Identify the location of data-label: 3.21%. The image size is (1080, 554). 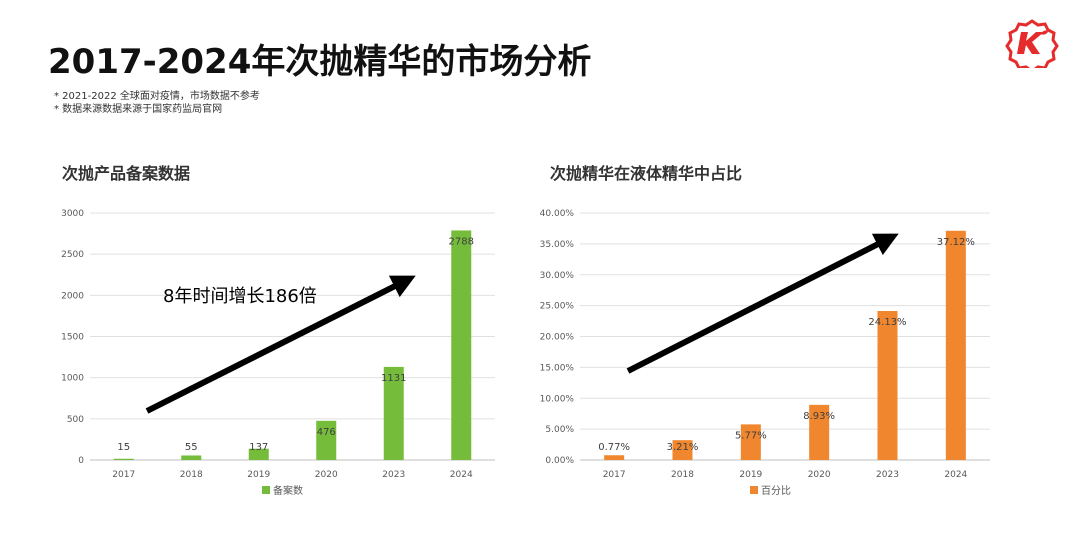
(683, 447).